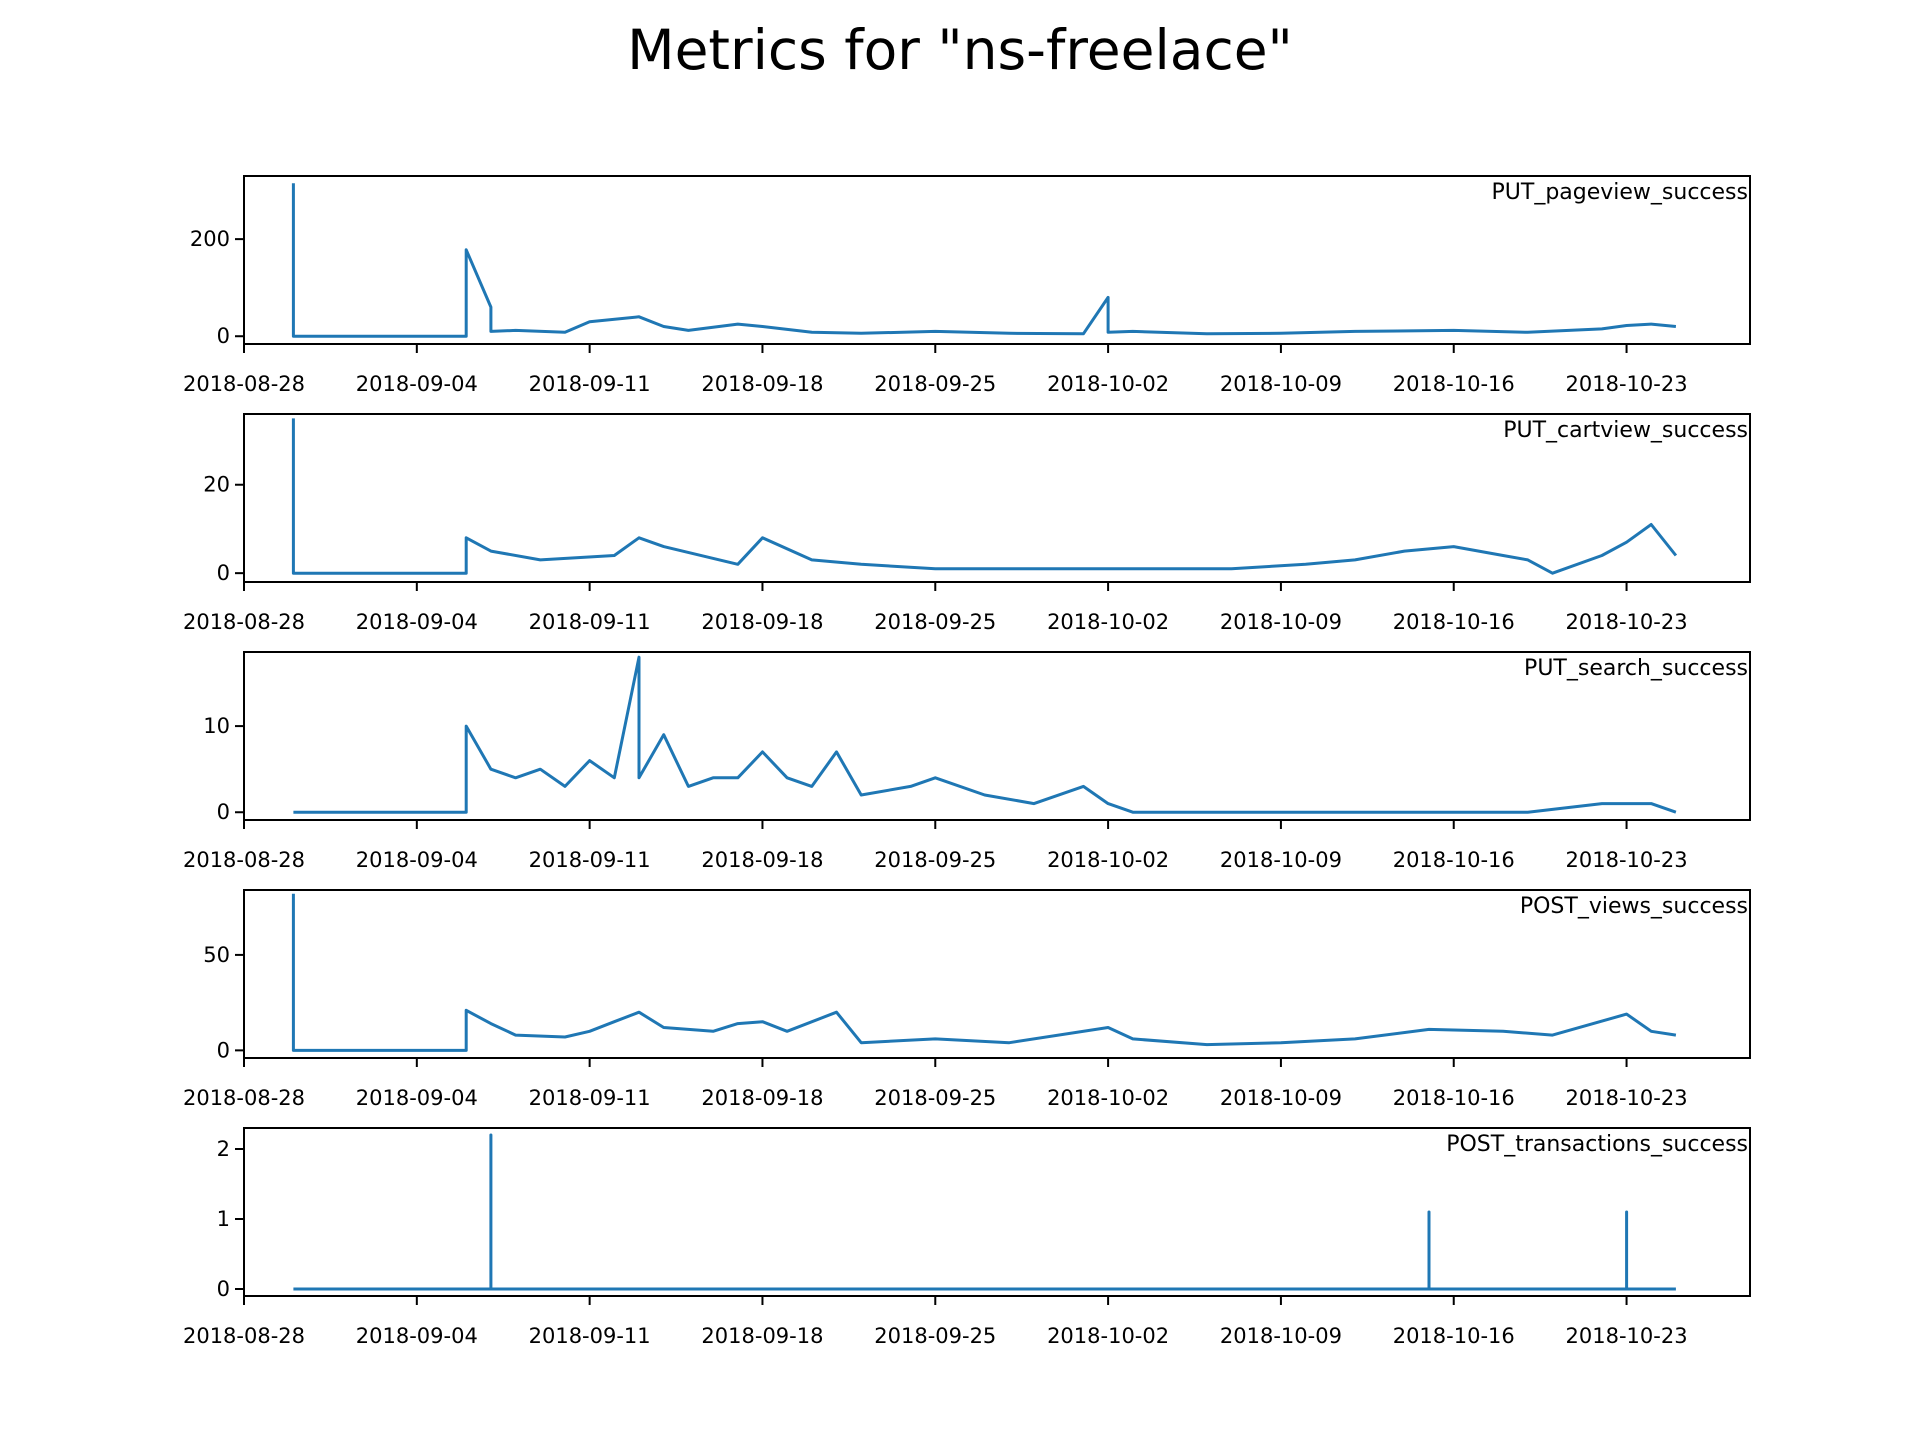 This screenshot has height=1440, width=1920. Describe the element at coordinates (210, 239) in the screenshot. I see `y-tick-label: 200` at that location.